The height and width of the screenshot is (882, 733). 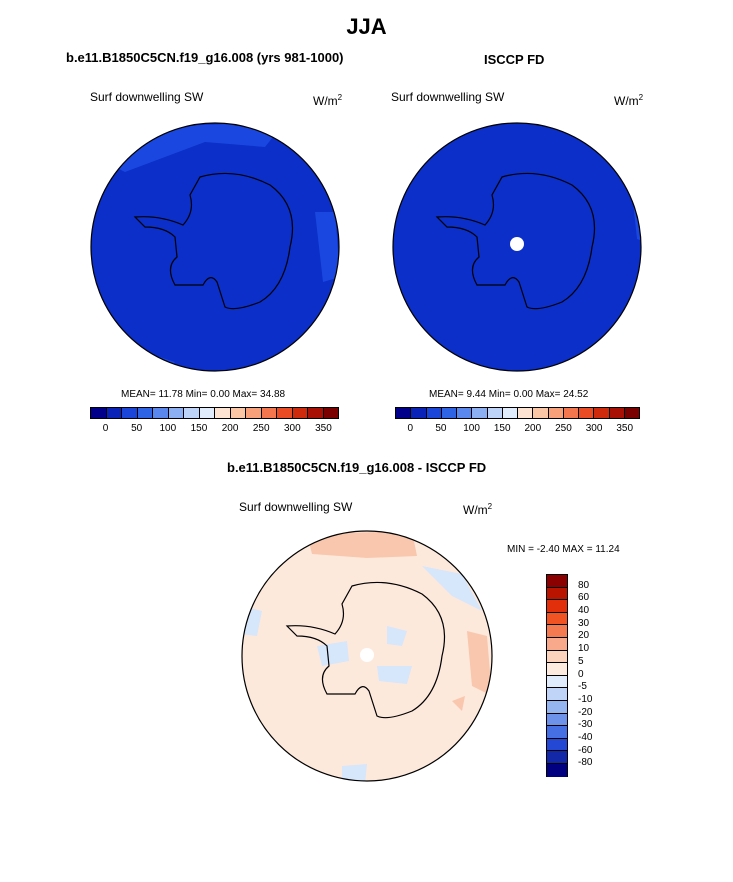 I want to click on diff-polar-map, so click(x=367, y=656).